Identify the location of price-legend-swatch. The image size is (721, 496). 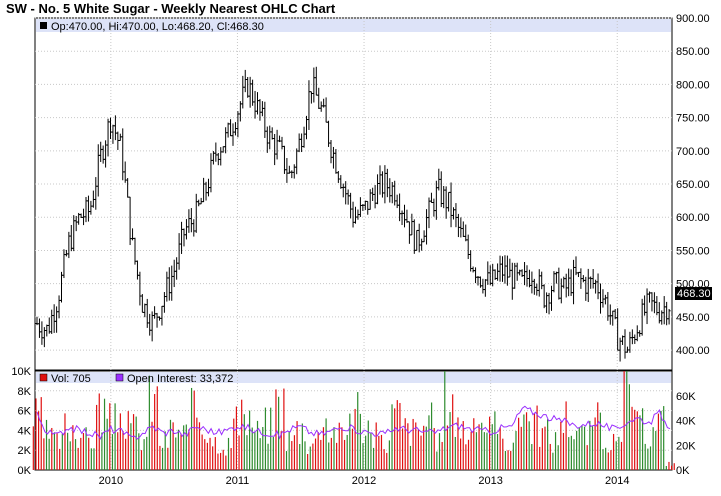
(43, 25).